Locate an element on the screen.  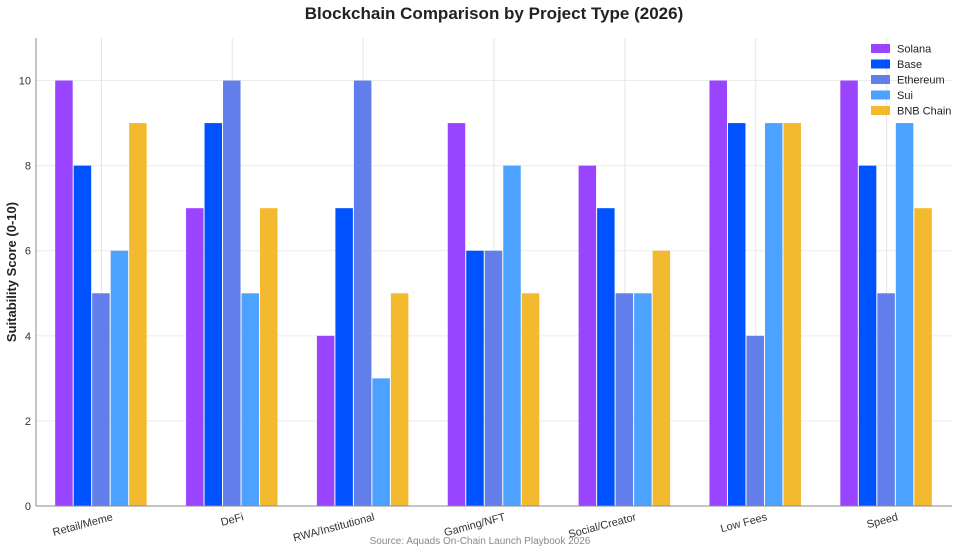
y-tick-label-0: 0 is located at coordinates (28, 507).